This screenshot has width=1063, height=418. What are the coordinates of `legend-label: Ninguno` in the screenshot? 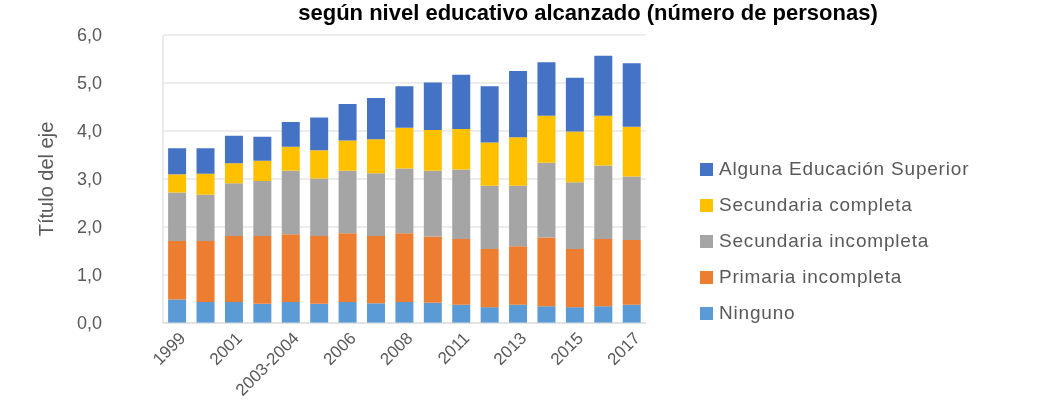 It's located at (757, 313).